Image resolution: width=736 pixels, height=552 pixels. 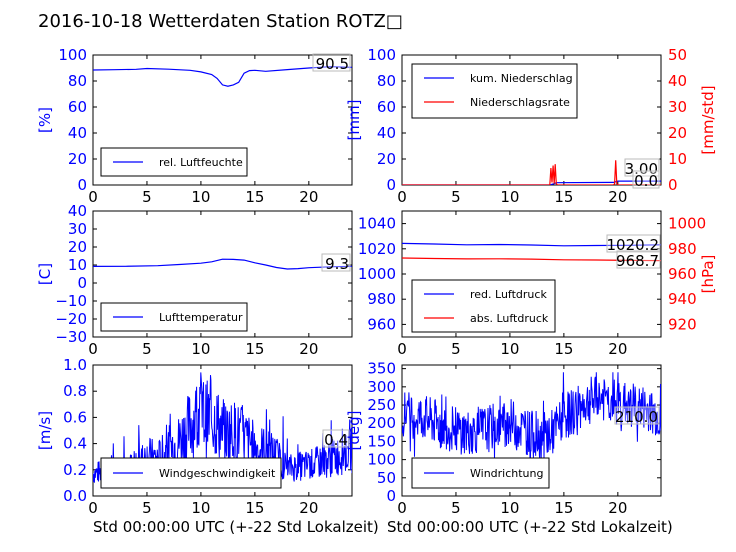 What do you see at coordinates (381, 324) in the screenshot?
I see `y-tick-label-left: 960` at bounding box center [381, 324].